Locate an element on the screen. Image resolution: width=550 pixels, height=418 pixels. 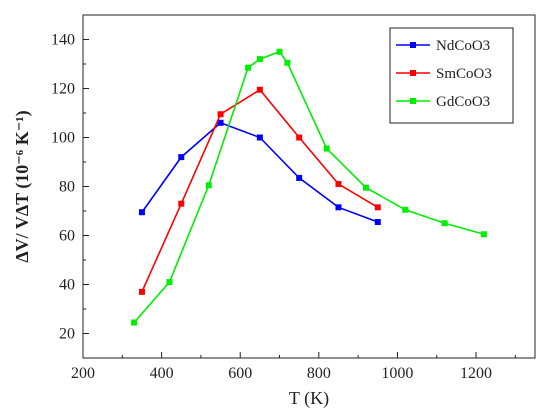
x-tick-label: 1000 is located at coordinates (397, 373).